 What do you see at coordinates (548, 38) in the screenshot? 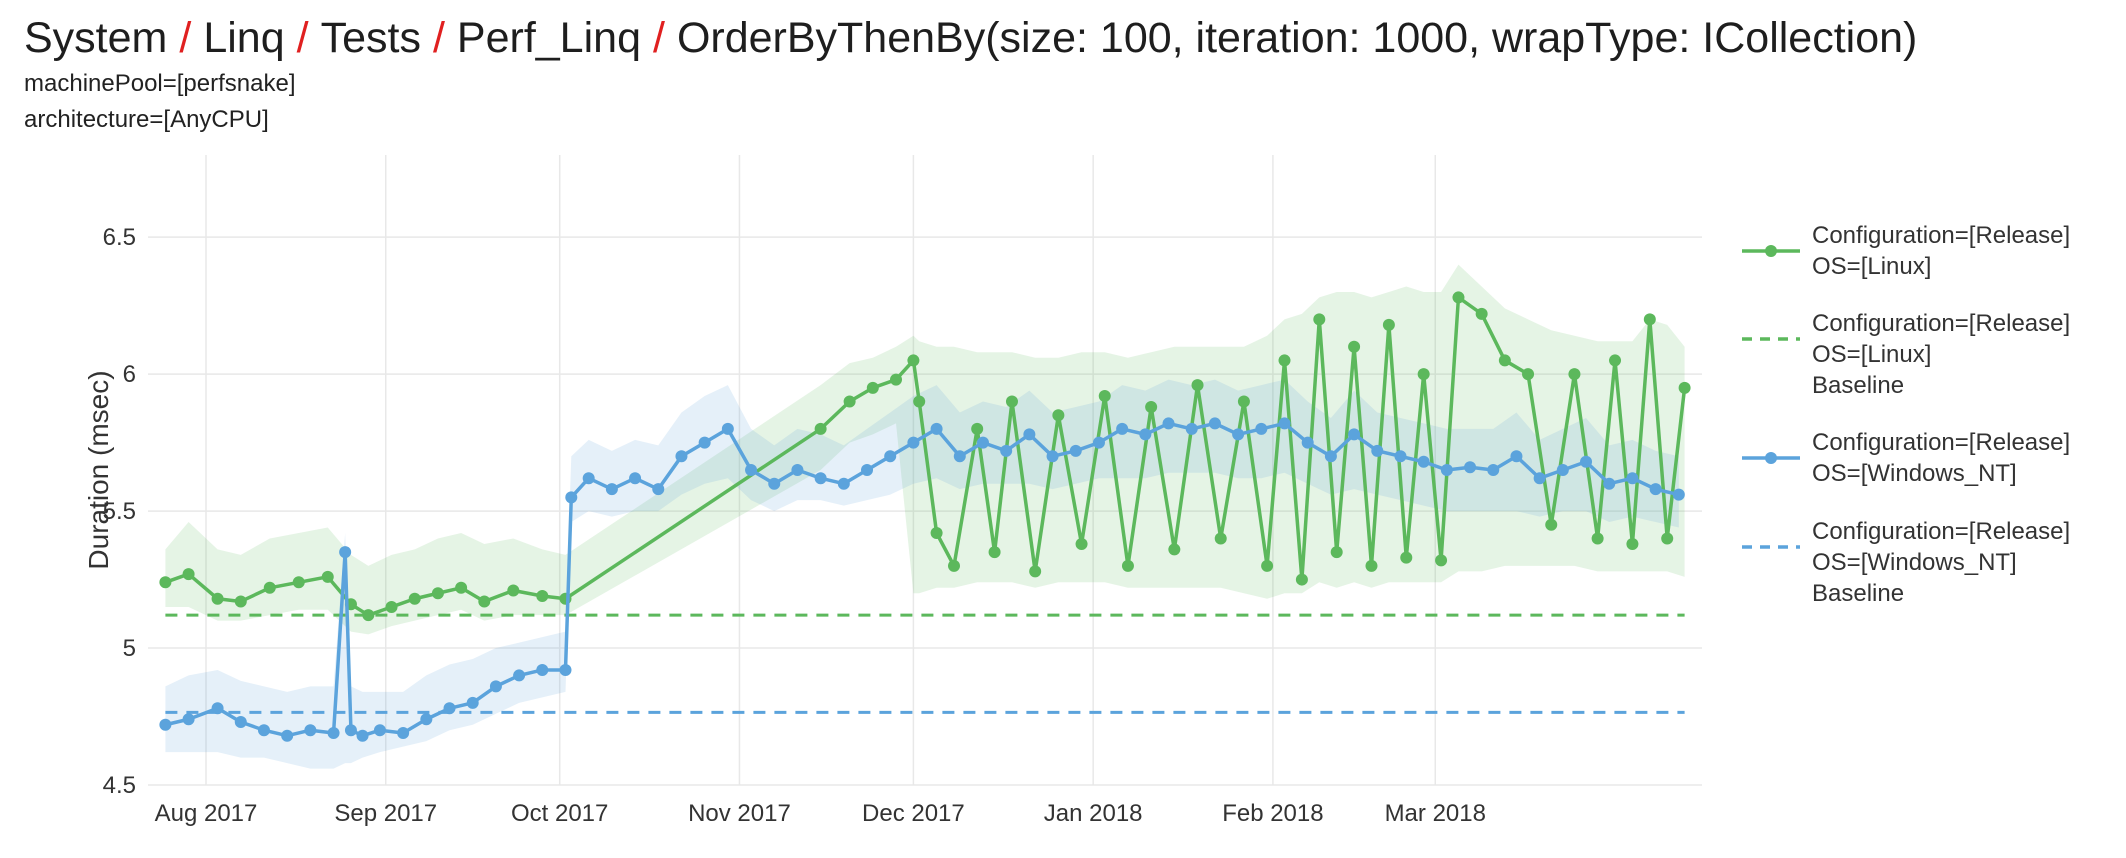
I see `breadcrumb-item-perf-linq: Perf_Linq` at bounding box center [548, 38].